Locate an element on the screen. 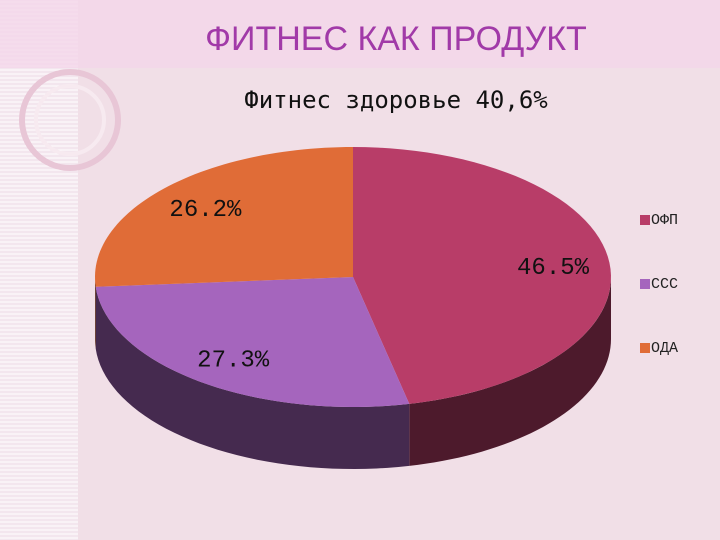 The image size is (720, 540). slide-title: ФИТНЕС КАК ПРОДУКТ is located at coordinates (396, 39).